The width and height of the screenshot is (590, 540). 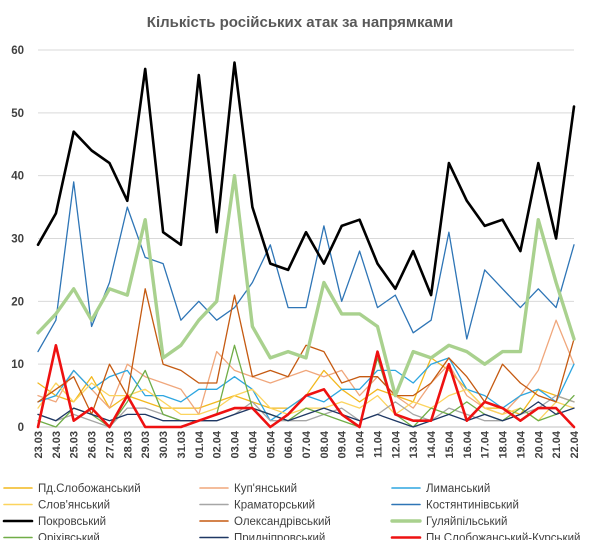 I want to click on x-tick-label: 09.04, so click(x=343, y=444).